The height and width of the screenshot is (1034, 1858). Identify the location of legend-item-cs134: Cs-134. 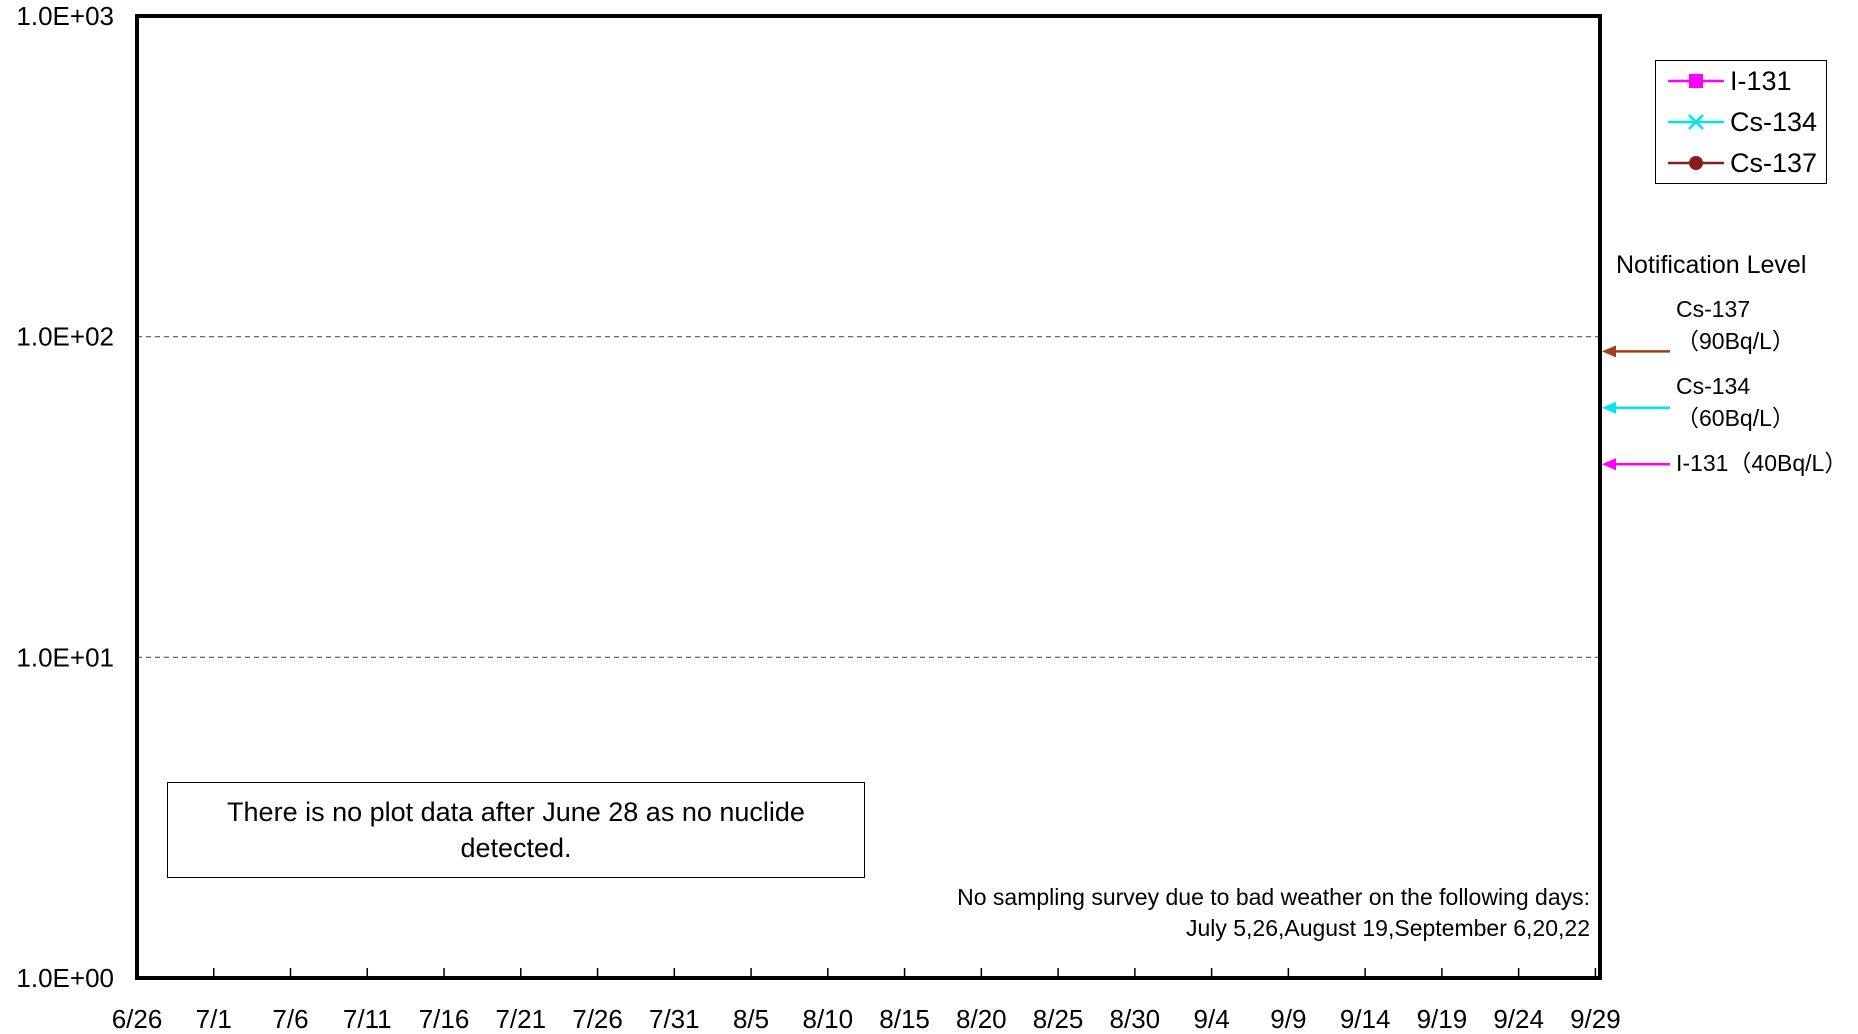
(1736, 122).